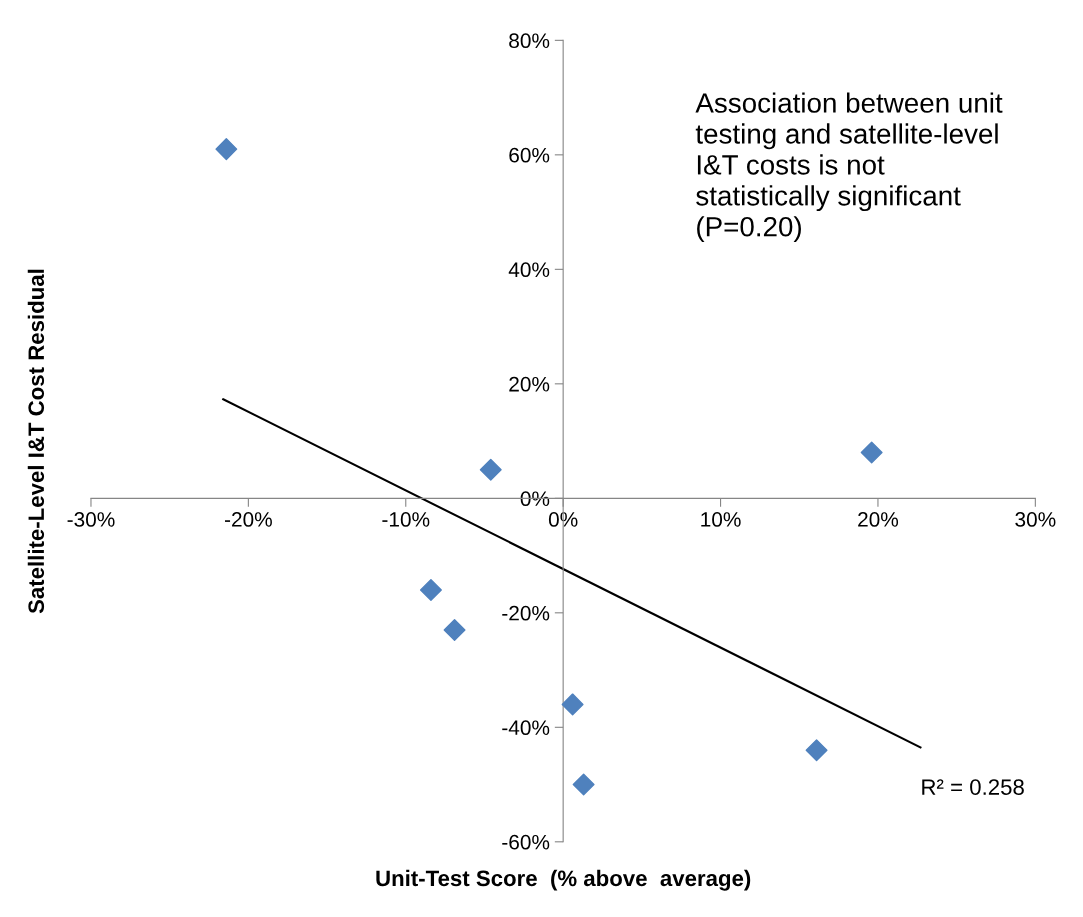 The image size is (1083, 917). I want to click on x-tick-label: -20%, so click(248, 519).